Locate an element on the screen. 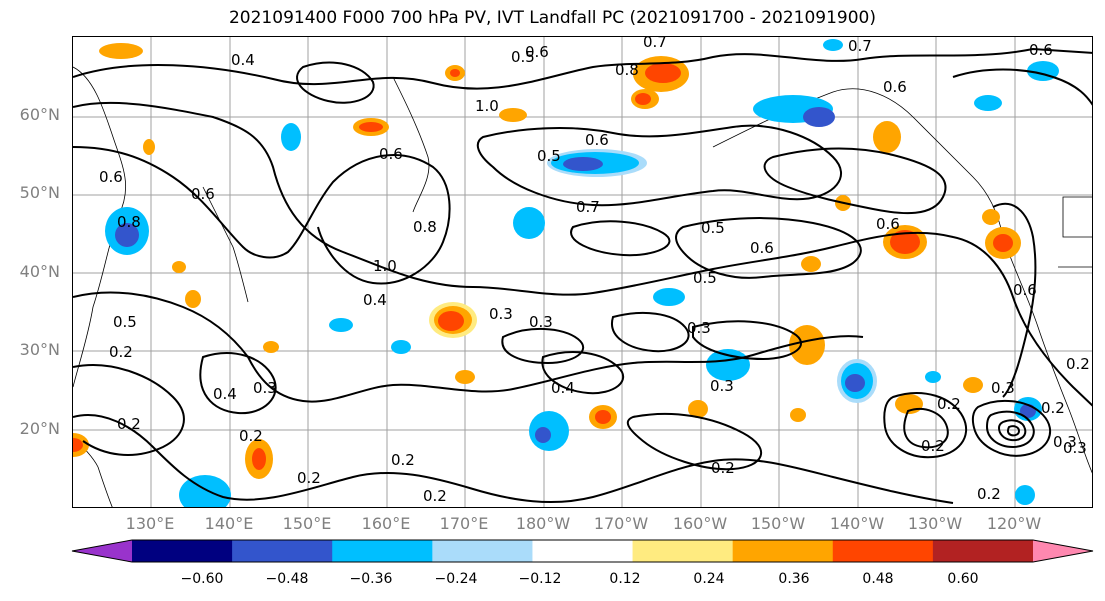  colorbar is located at coordinates (582, 551).